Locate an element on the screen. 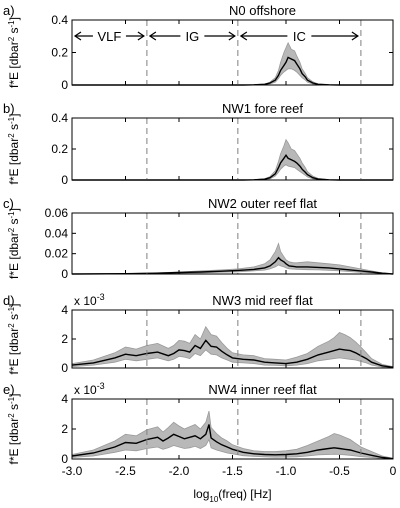 The width and height of the screenshot is (400, 508). x-tick-label: -0.5 is located at coordinates (339, 471).